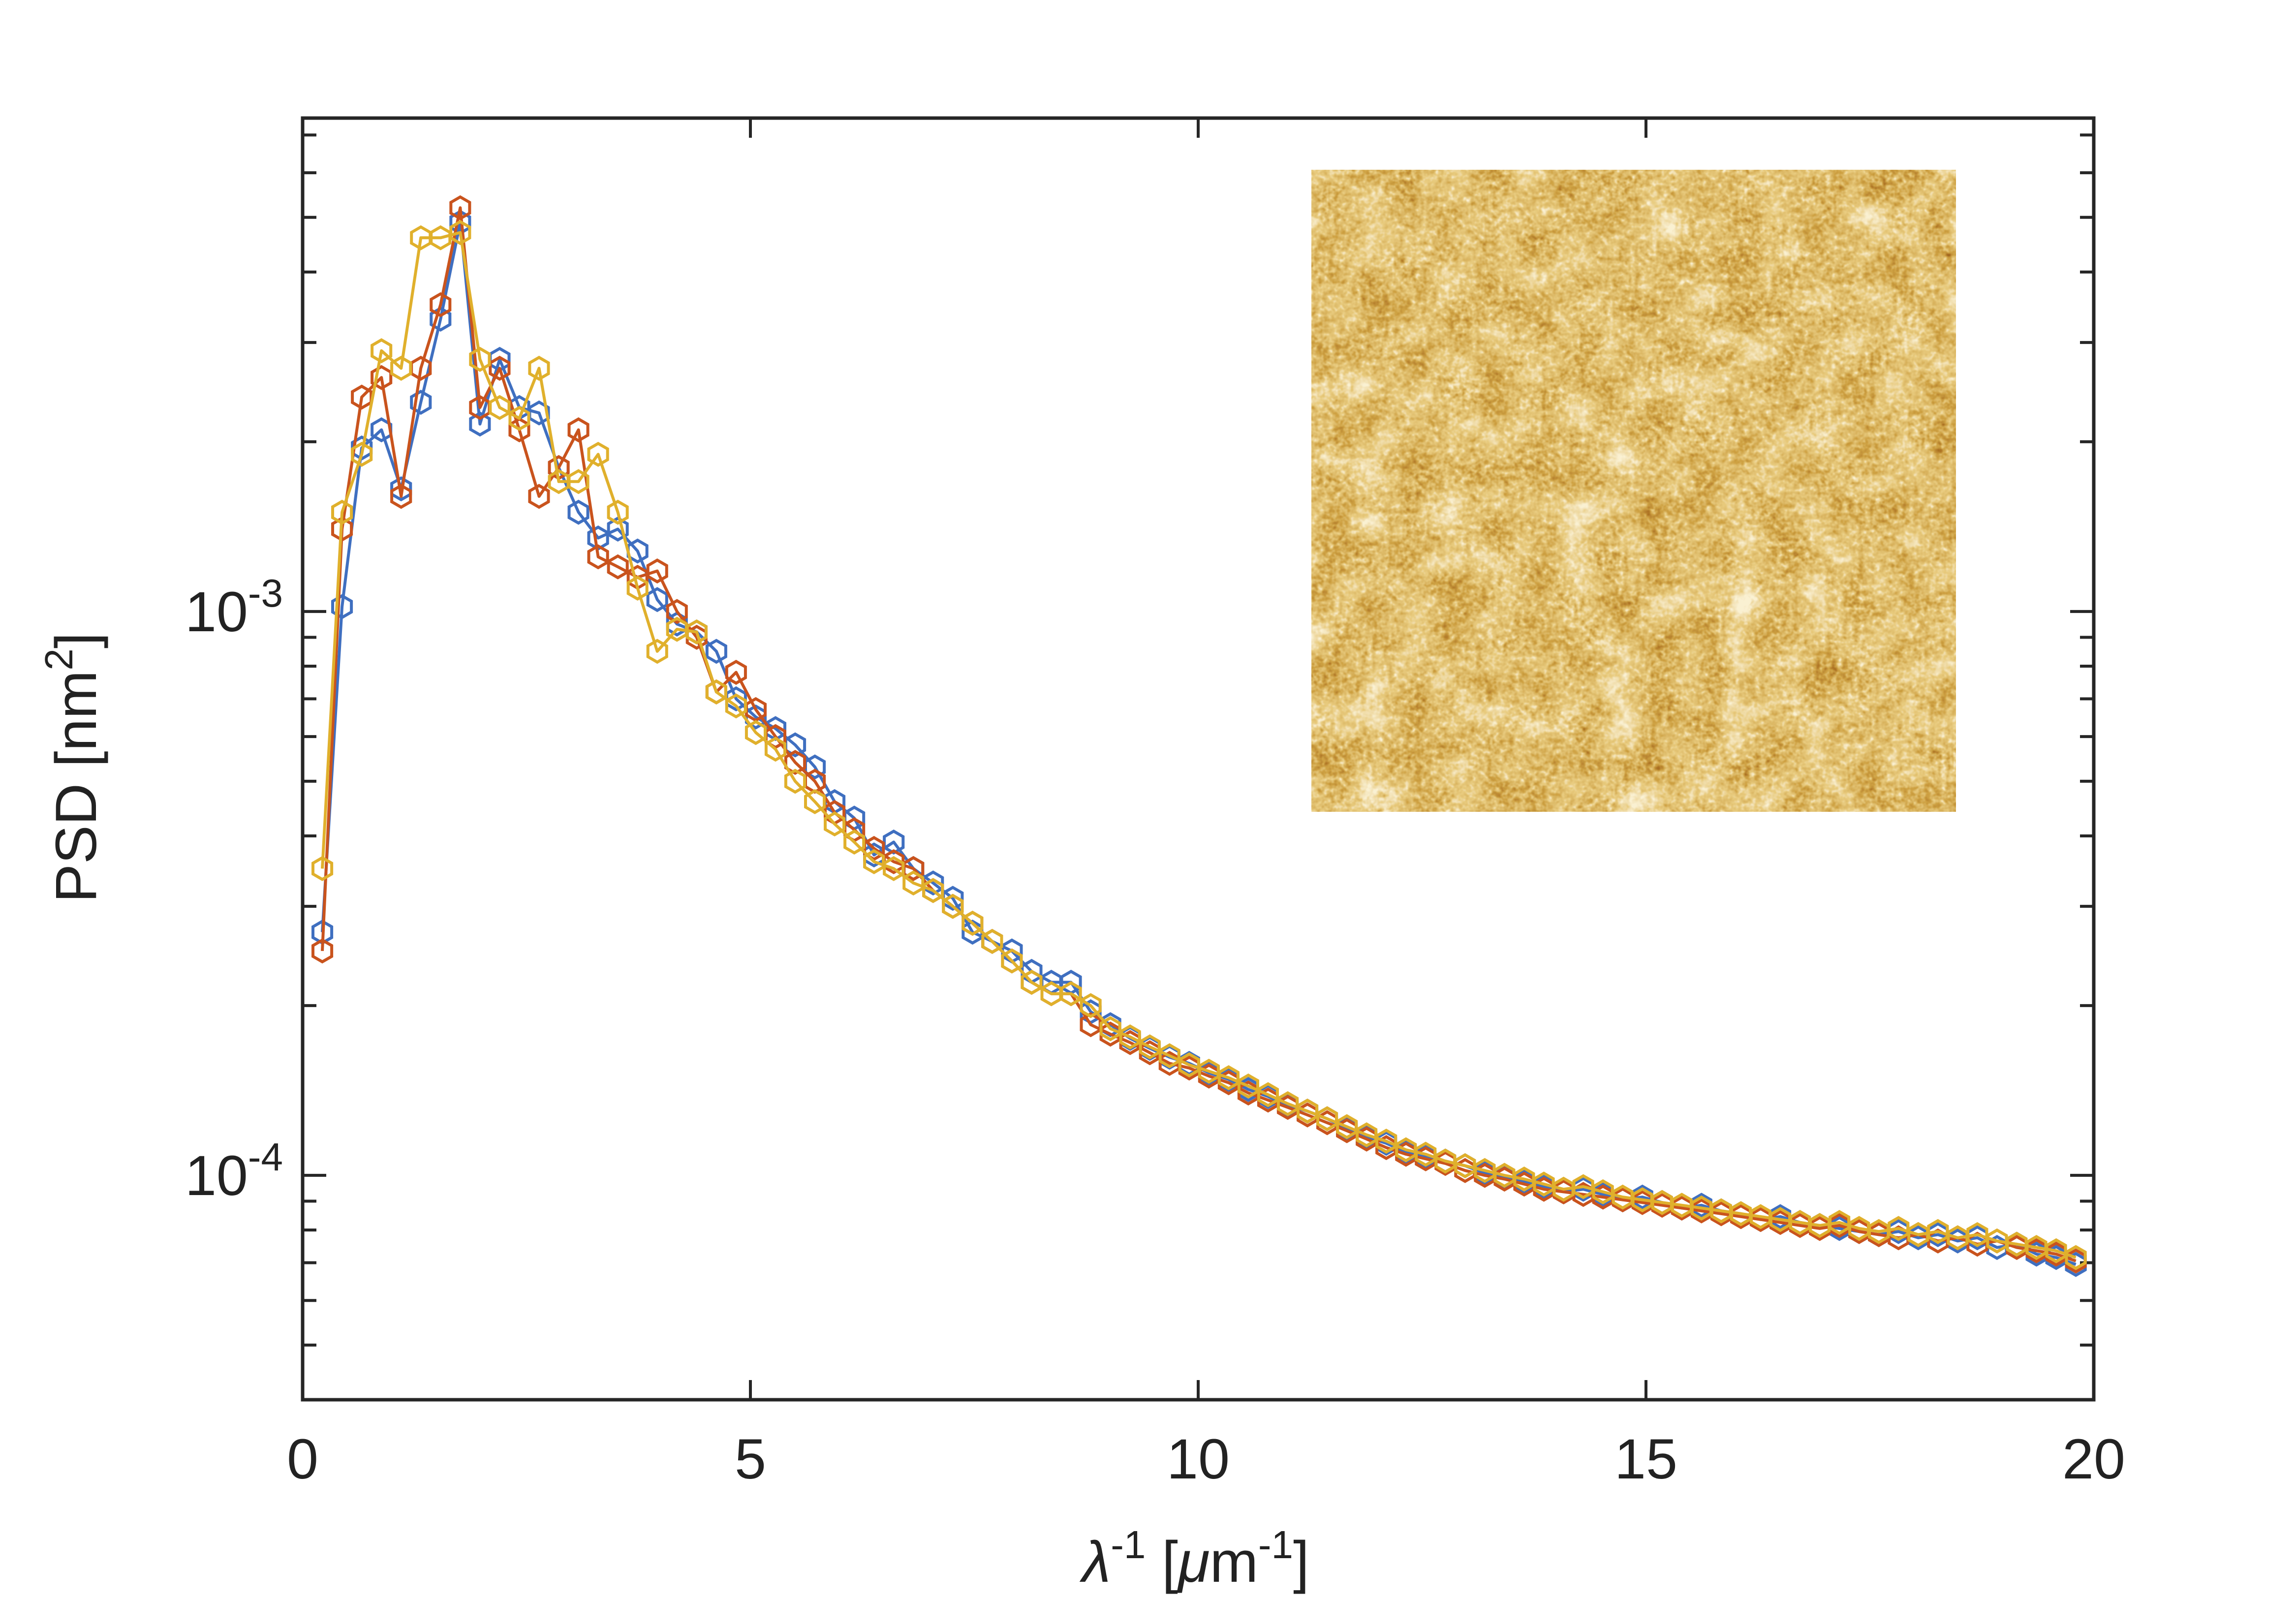 The width and height of the screenshot is (2296, 1599). Describe the element at coordinates (1646, 1459) in the screenshot. I see `x-tick-label: 15` at that location.